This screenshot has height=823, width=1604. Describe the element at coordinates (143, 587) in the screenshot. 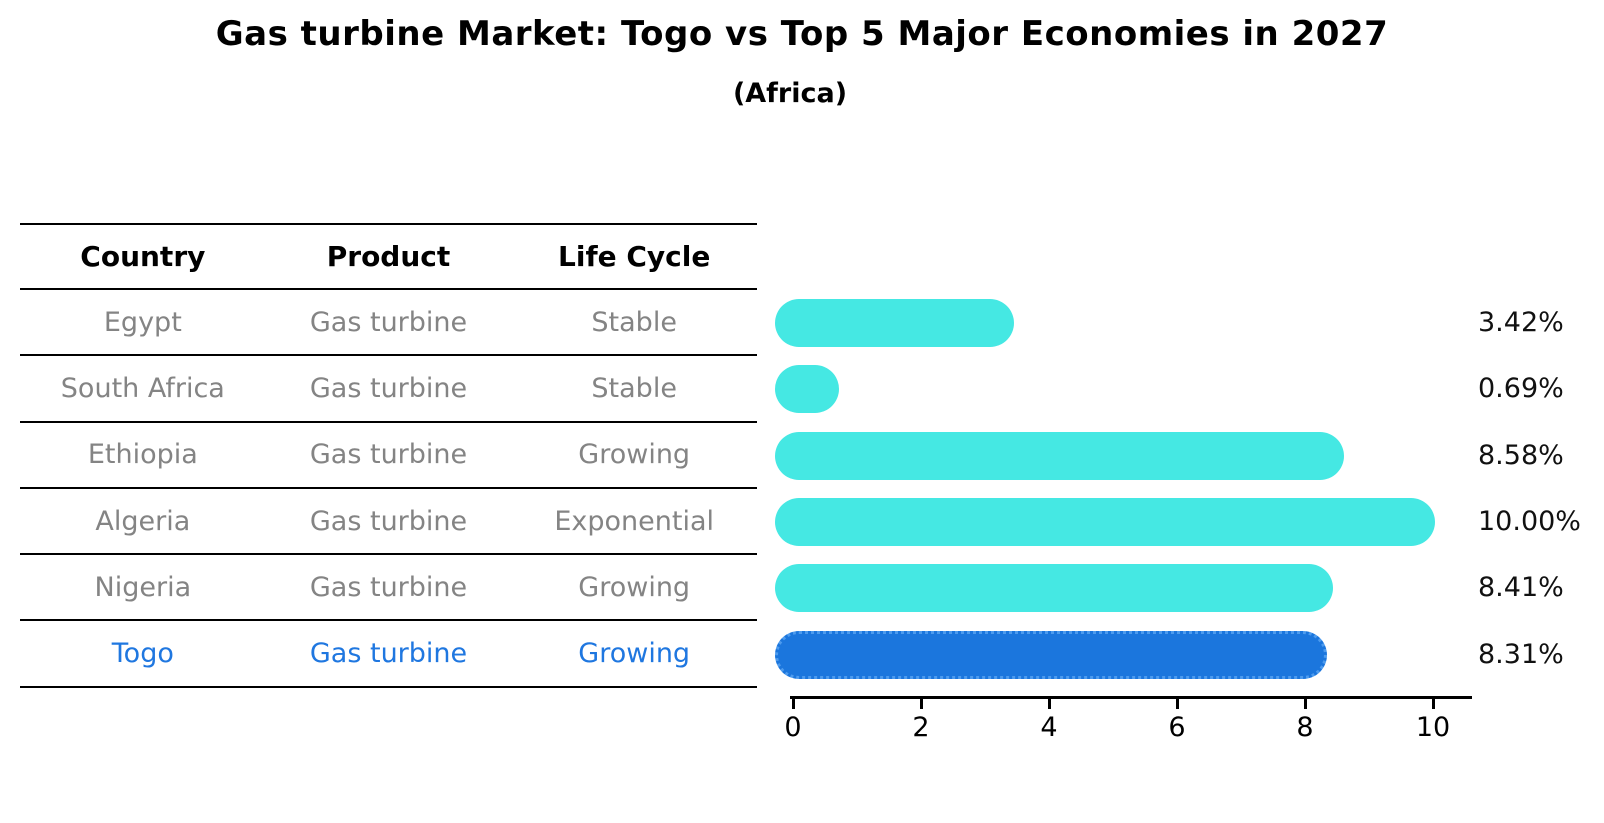

I see `cell-country: Nigeria` at that location.